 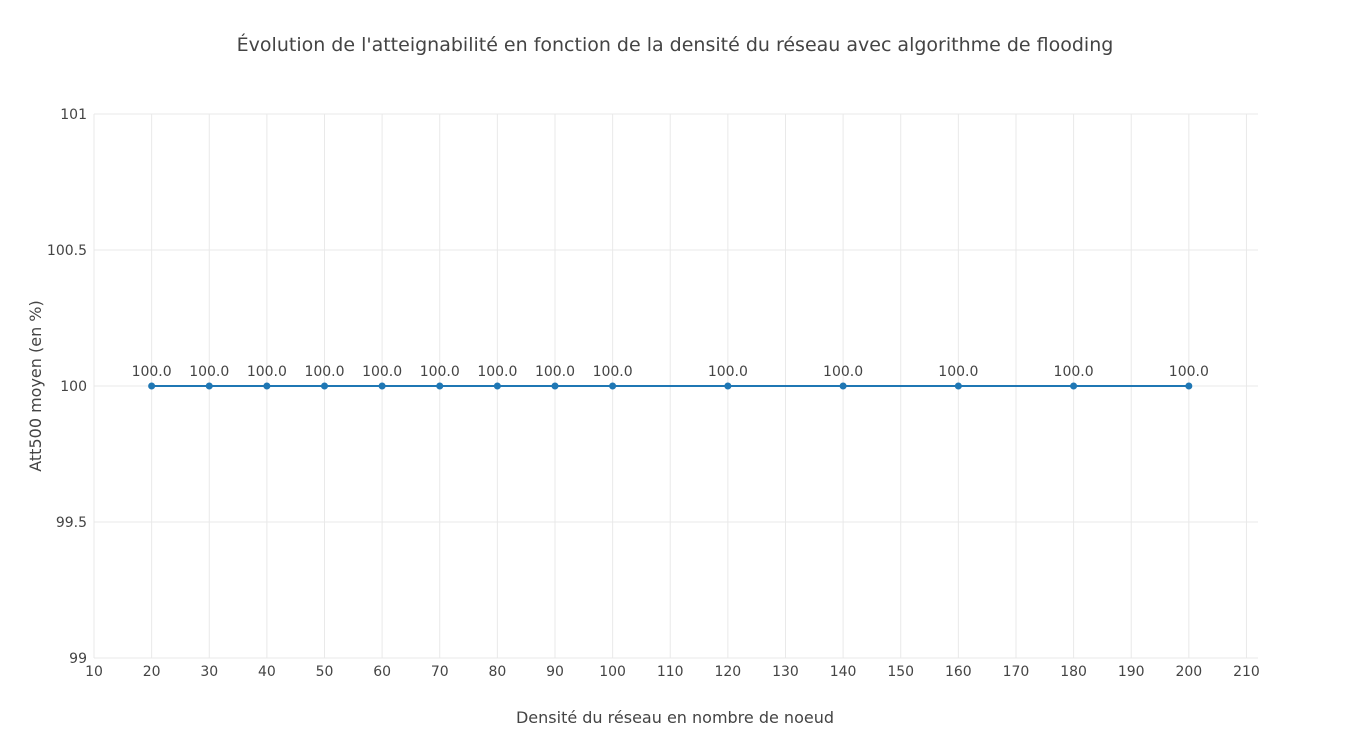 What do you see at coordinates (1016, 672) in the screenshot?
I see `x-tick-label: 170` at bounding box center [1016, 672].